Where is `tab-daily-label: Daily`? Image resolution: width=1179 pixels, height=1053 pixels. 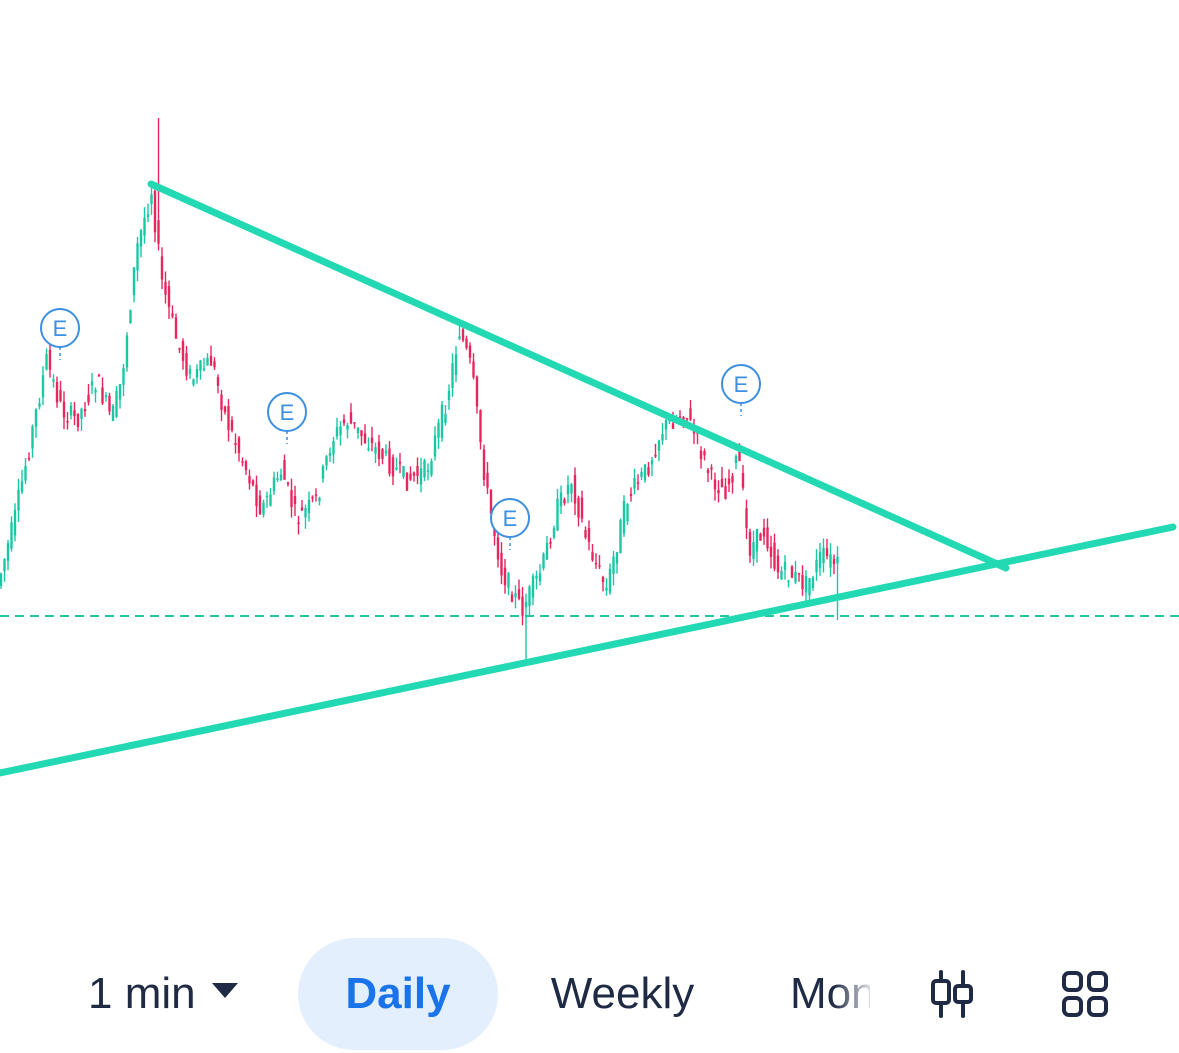
tab-daily-label: Daily is located at coordinates (398, 993).